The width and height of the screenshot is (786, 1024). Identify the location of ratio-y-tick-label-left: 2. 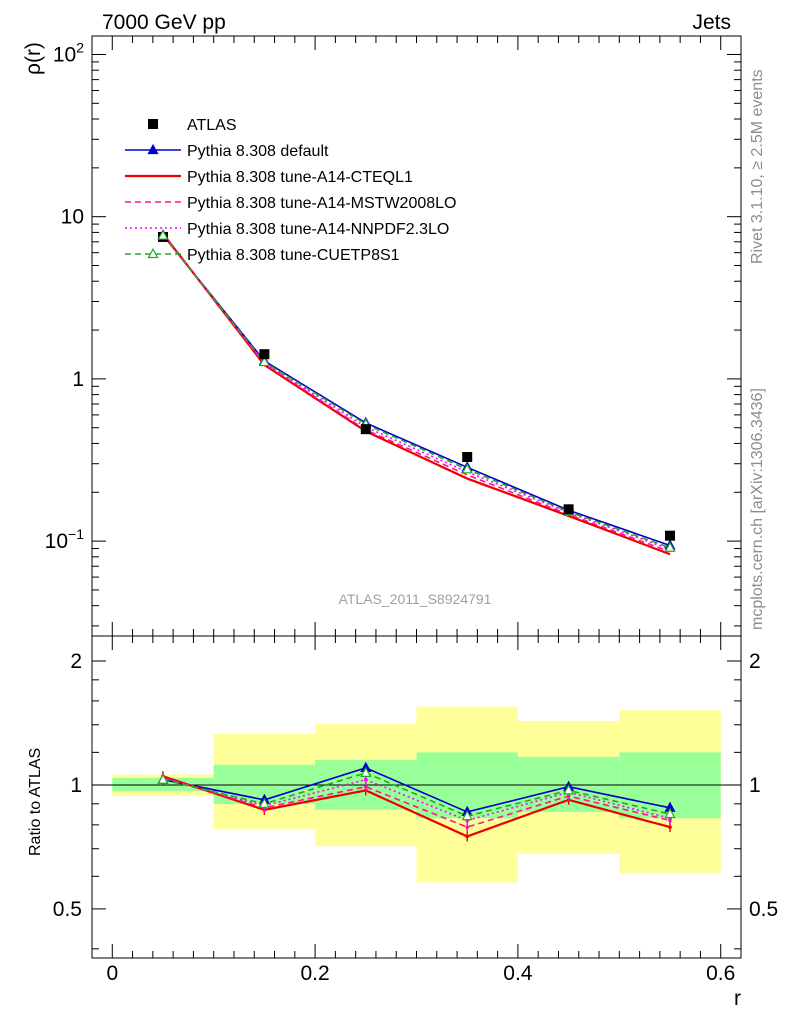
(76, 661).